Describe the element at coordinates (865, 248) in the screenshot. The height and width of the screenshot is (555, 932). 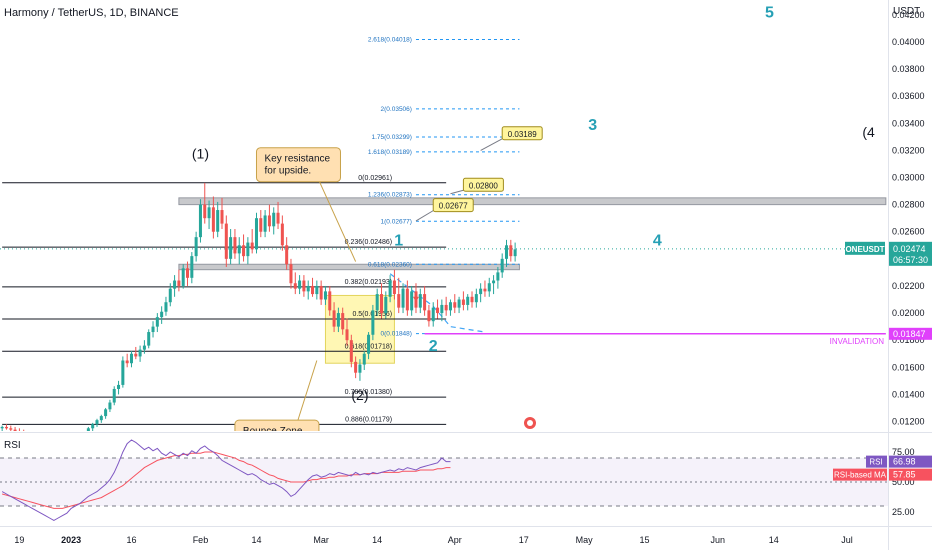
I see `symbol-price-tag` at that location.